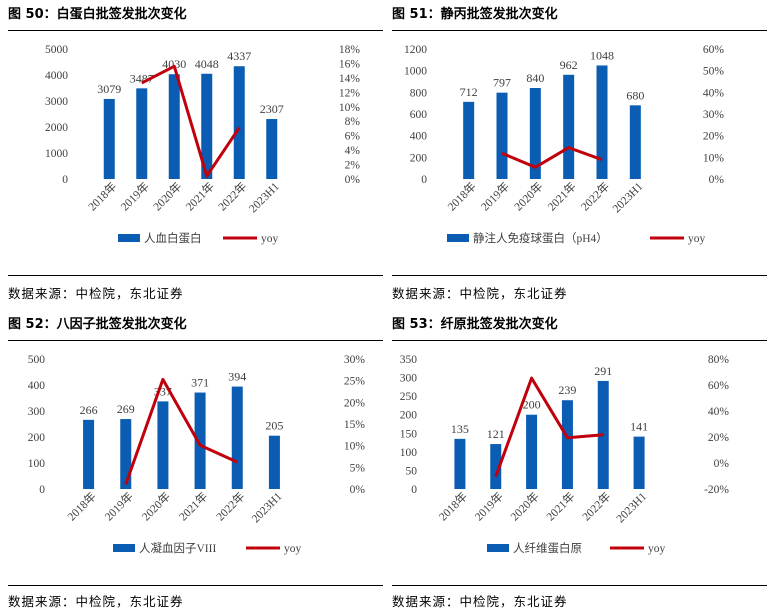  What do you see at coordinates (89, 410) in the screenshot?
I see `data-label: 266` at bounding box center [89, 410].